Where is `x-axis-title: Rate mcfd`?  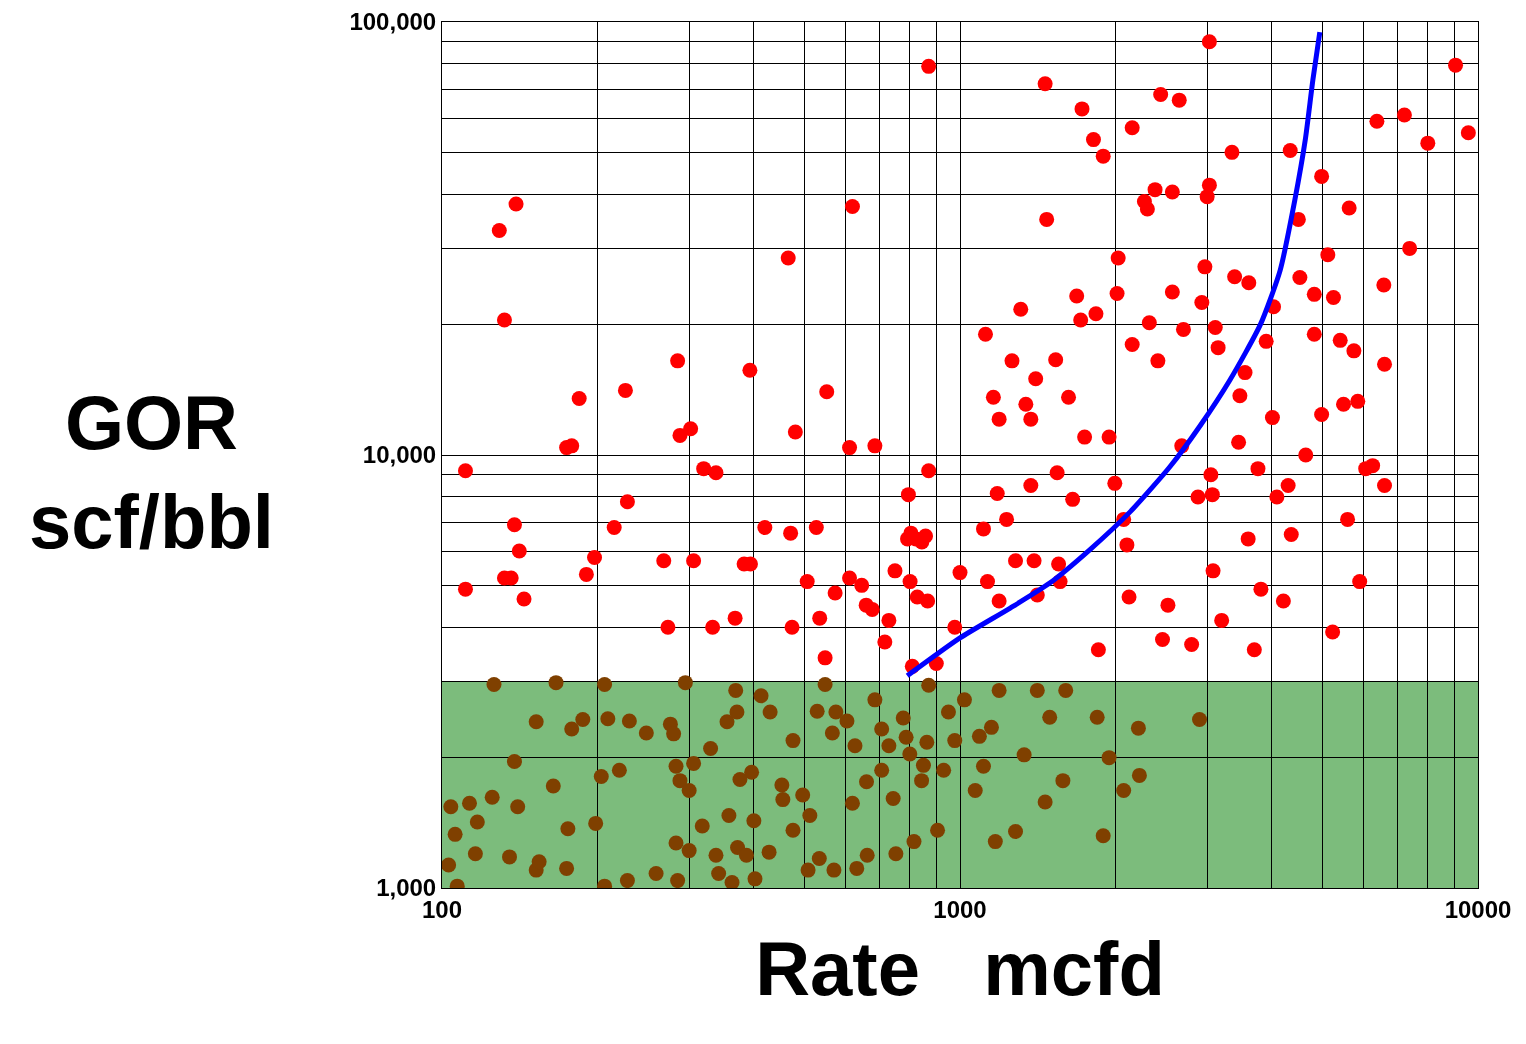 x-axis-title: Rate mcfd is located at coordinates (960, 969).